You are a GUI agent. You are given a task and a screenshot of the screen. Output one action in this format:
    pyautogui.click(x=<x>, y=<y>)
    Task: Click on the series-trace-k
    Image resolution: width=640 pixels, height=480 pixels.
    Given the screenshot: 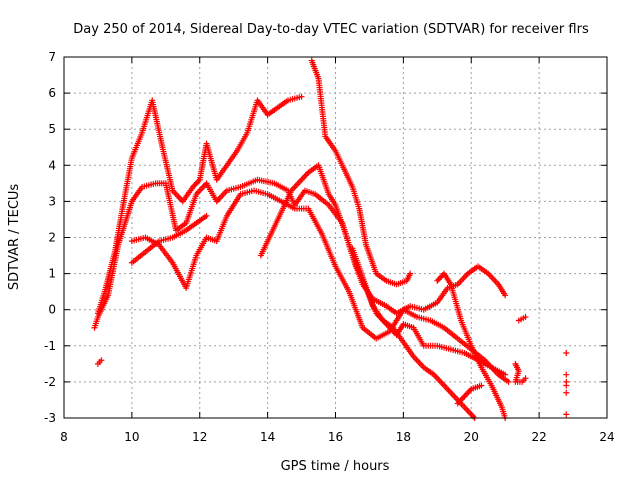 What is the action you would take?
    pyautogui.click(x=522, y=318)
    